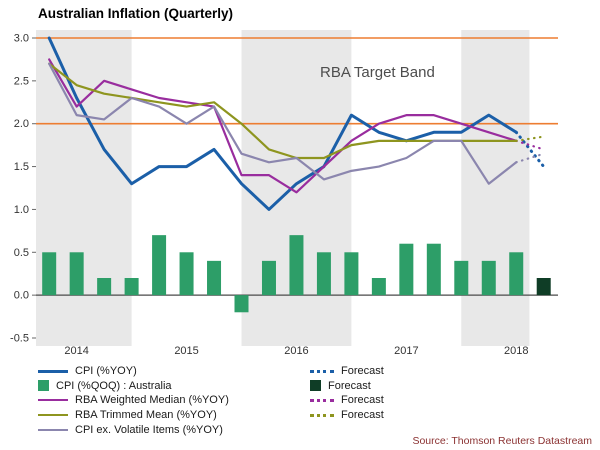 The height and width of the screenshot is (450, 600). I want to click on x-tick-label: 2016, so click(296, 351).